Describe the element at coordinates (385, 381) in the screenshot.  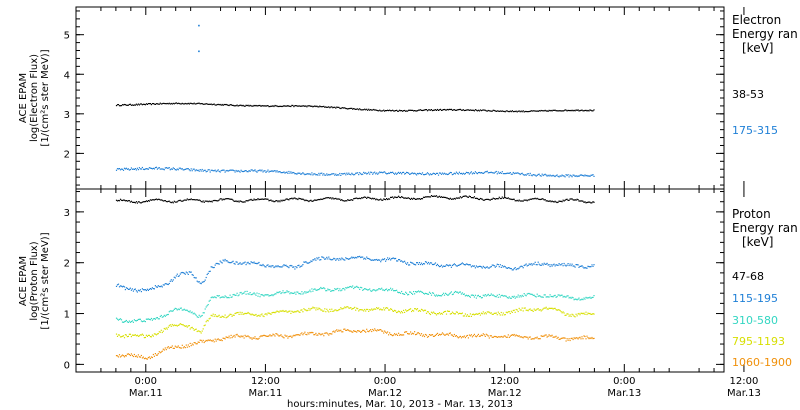
I see `xtick-time-label: 0:00` at that location.